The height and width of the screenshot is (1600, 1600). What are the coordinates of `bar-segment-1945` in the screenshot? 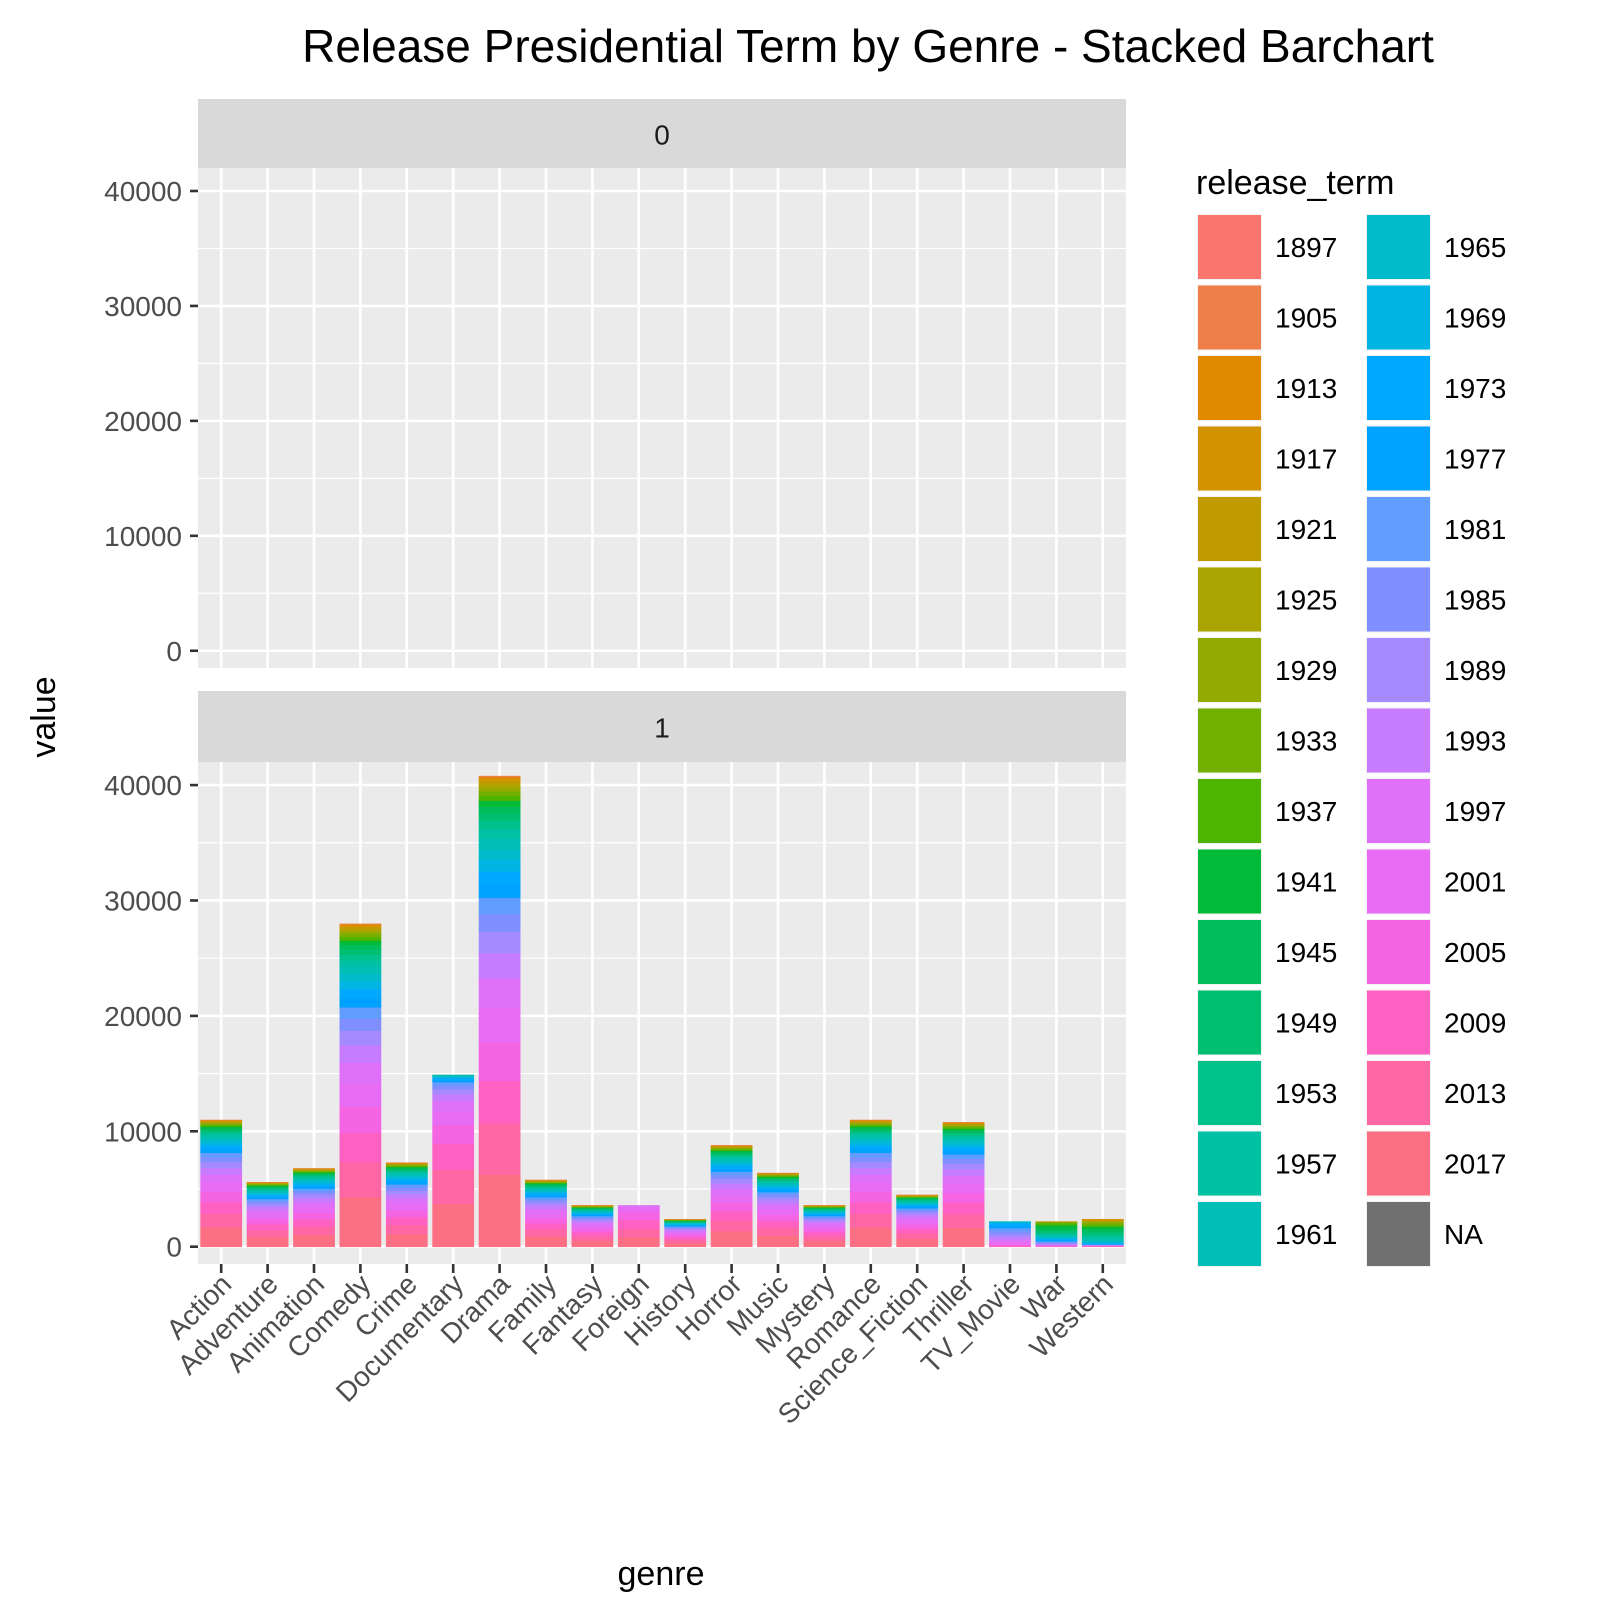 It's located at (267, 1187).